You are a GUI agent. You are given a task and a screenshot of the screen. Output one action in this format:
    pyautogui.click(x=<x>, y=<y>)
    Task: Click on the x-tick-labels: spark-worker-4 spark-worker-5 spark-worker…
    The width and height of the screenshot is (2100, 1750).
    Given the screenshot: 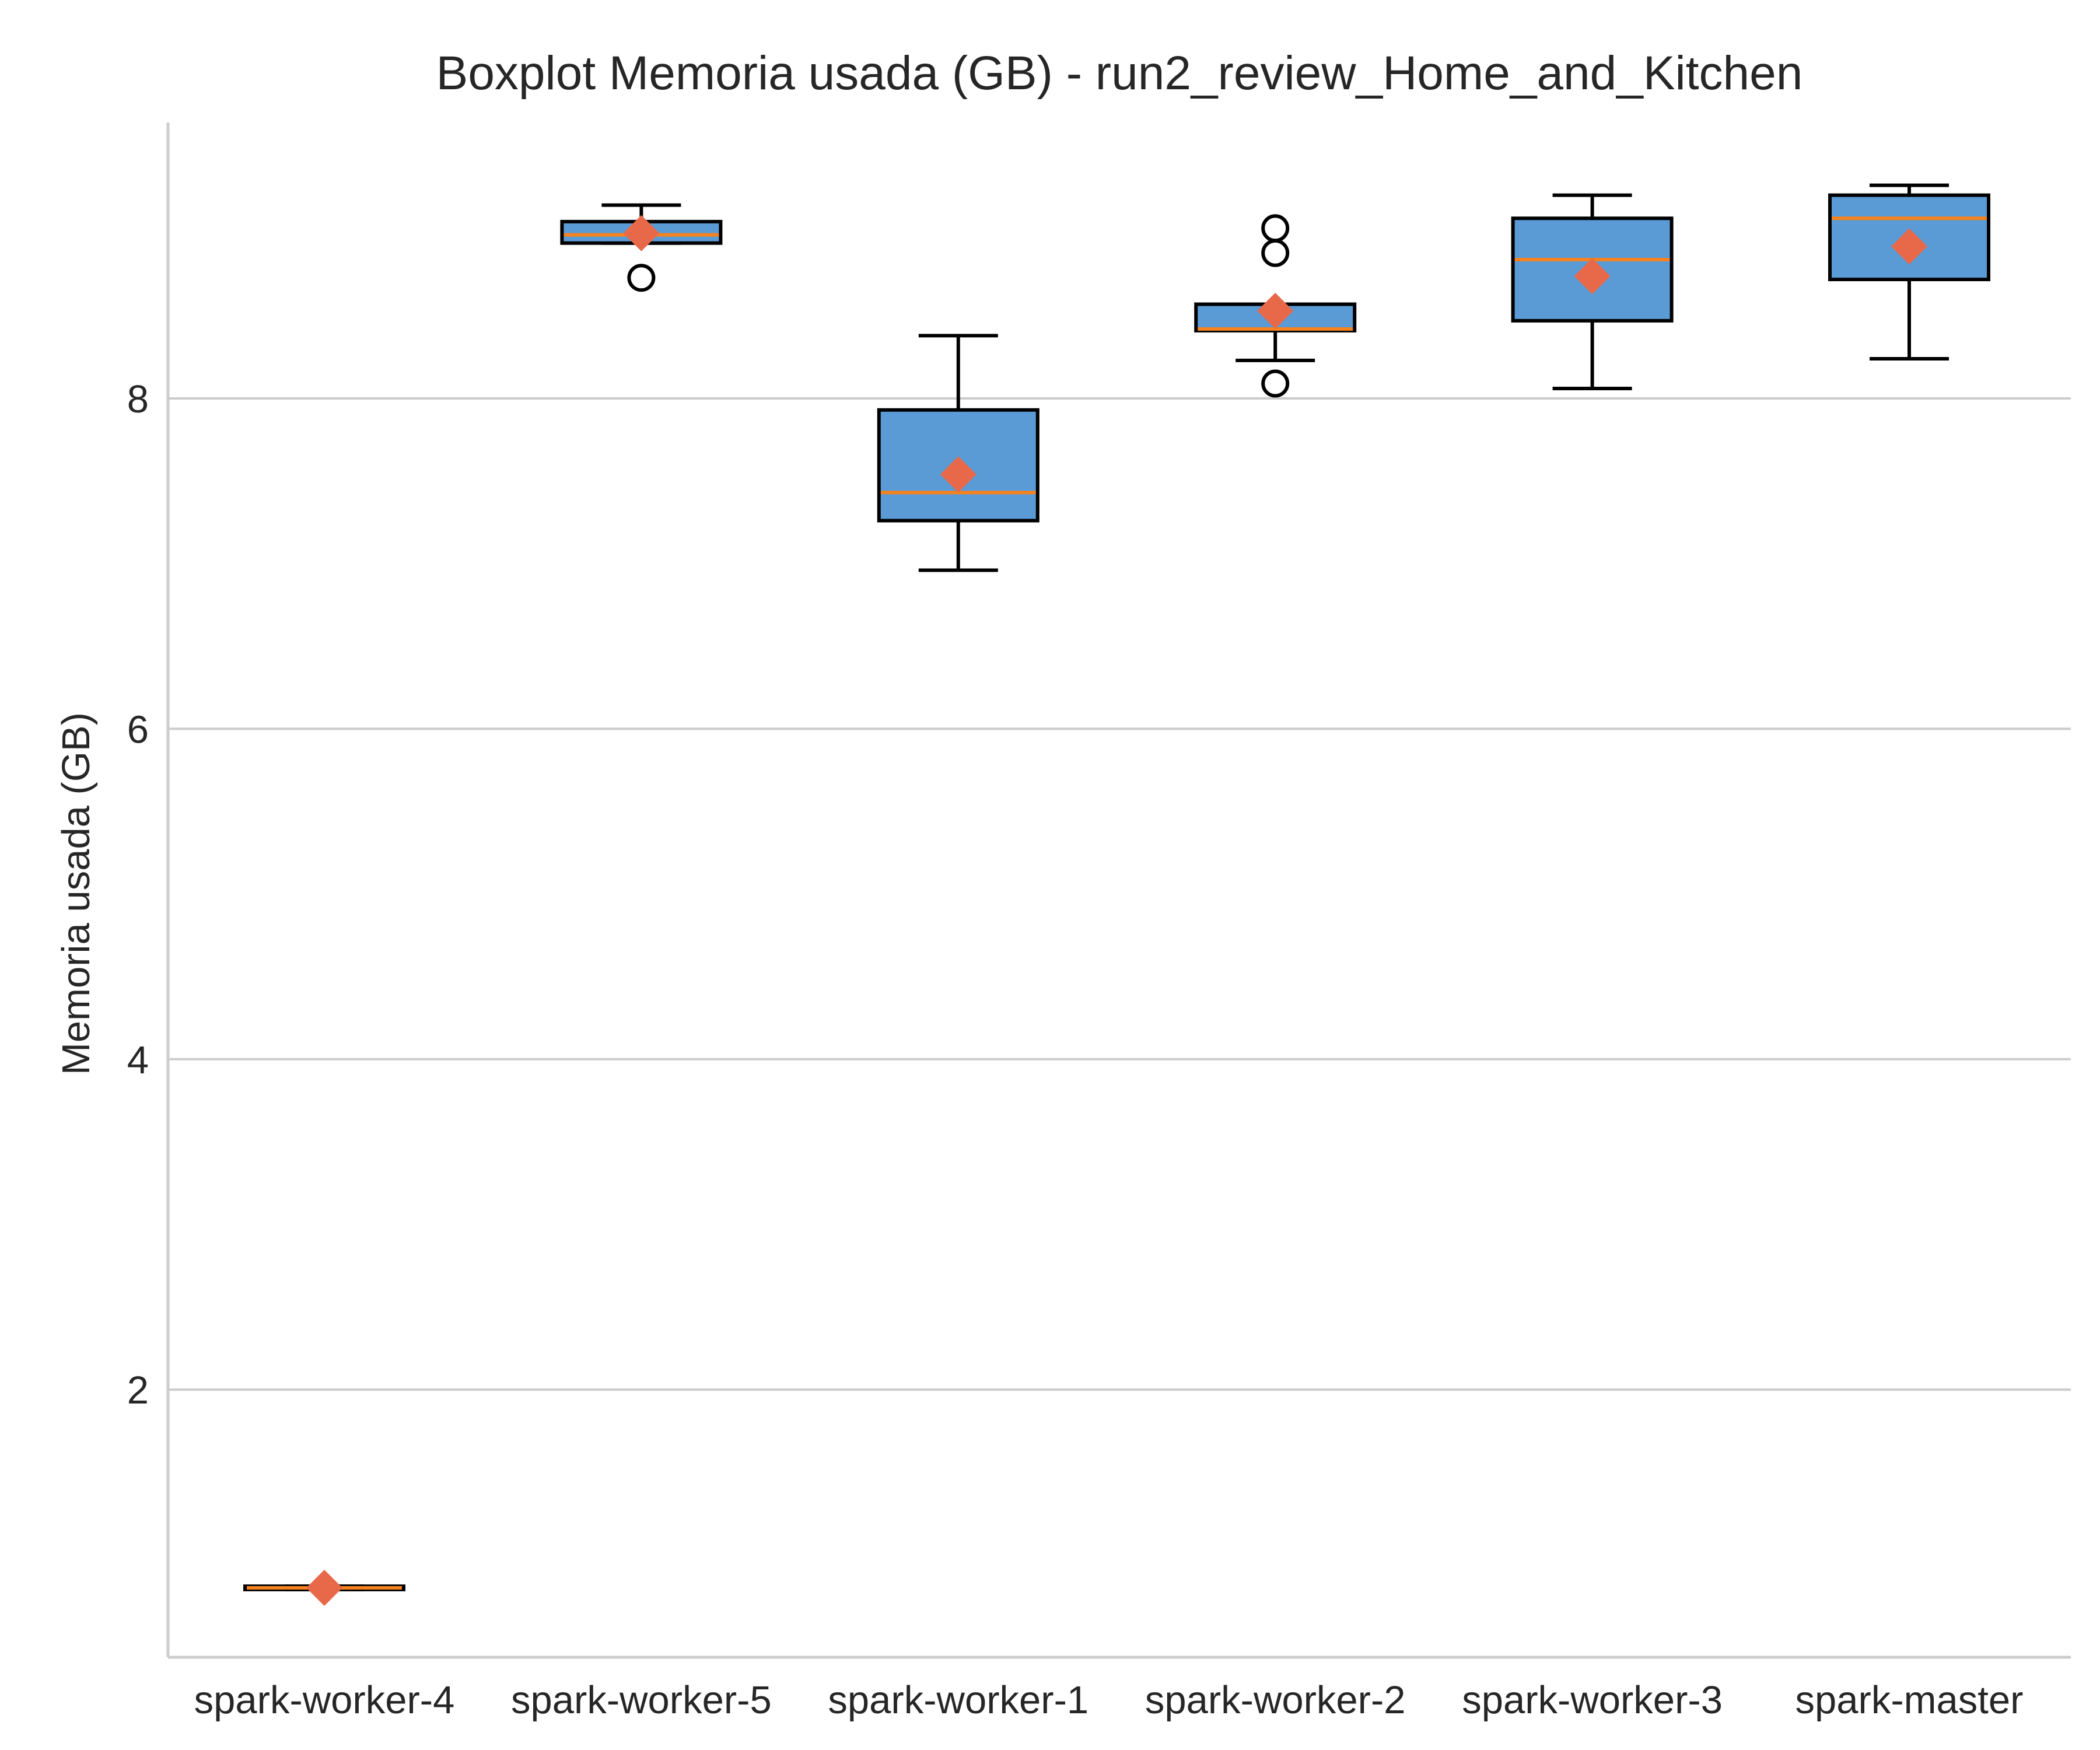 What is the action you would take?
    pyautogui.click(x=1109, y=1700)
    